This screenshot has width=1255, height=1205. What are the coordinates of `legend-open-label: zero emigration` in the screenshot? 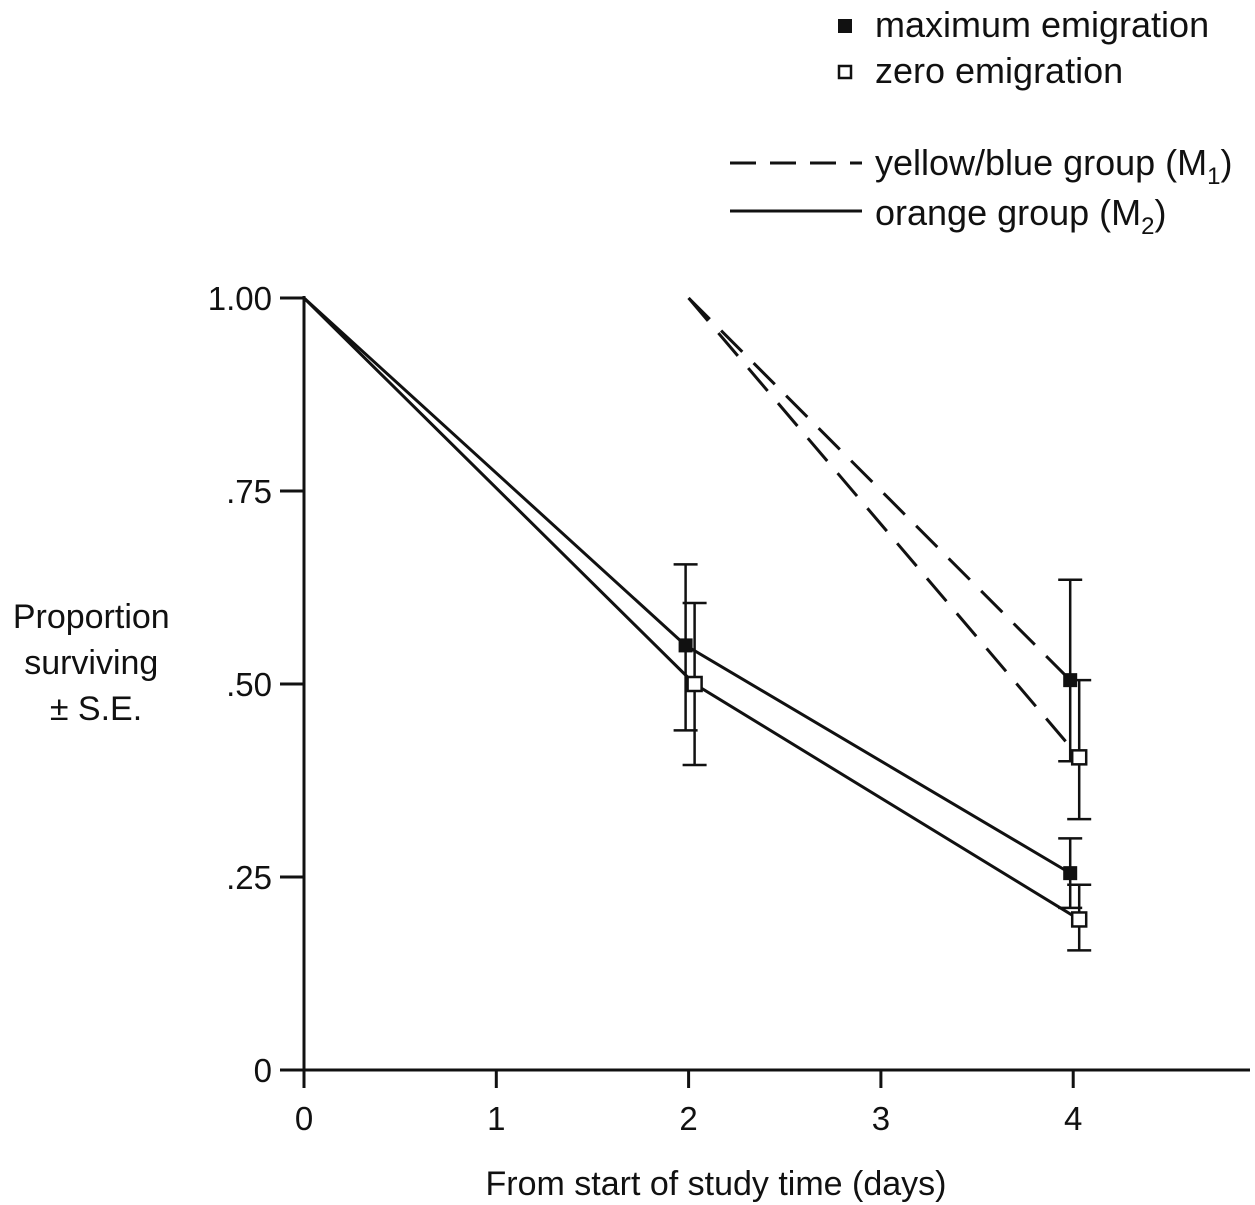 It's located at (999, 70).